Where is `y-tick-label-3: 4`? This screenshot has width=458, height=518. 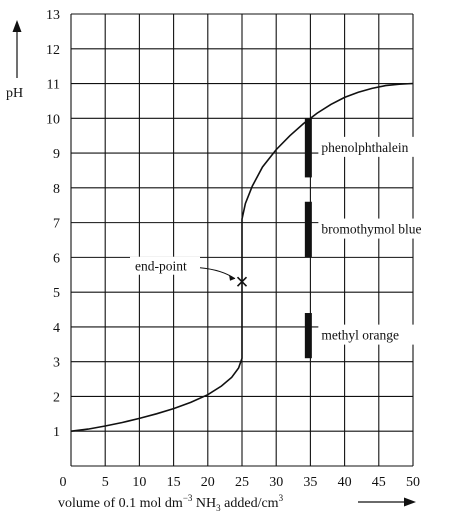 y-tick-label-3: 4 is located at coordinates (56, 328).